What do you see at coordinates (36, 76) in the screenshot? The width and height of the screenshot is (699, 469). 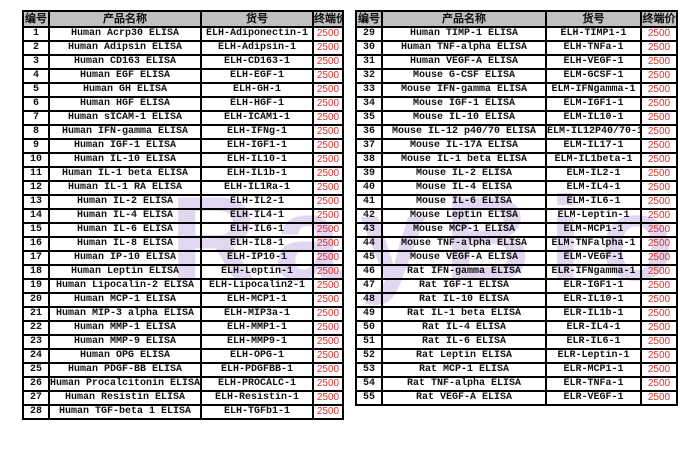 I see `cell-number: 4` at bounding box center [36, 76].